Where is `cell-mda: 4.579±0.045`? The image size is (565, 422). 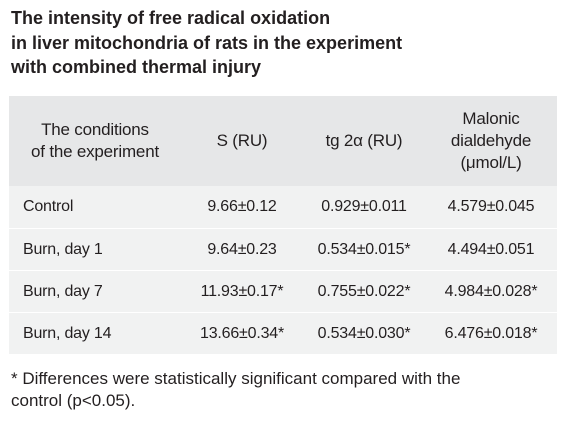 cell-mda: 4.579±0.045 is located at coordinates (491, 206).